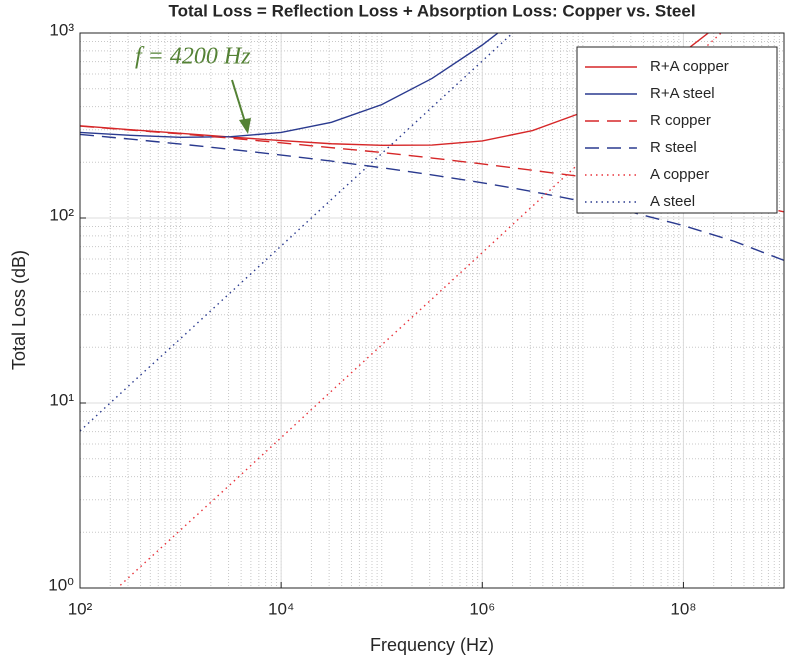 The width and height of the screenshot is (800, 662). Describe the element at coordinates (682, 93) in the screenshot. I see `legend-label: R+A steel` at that location.